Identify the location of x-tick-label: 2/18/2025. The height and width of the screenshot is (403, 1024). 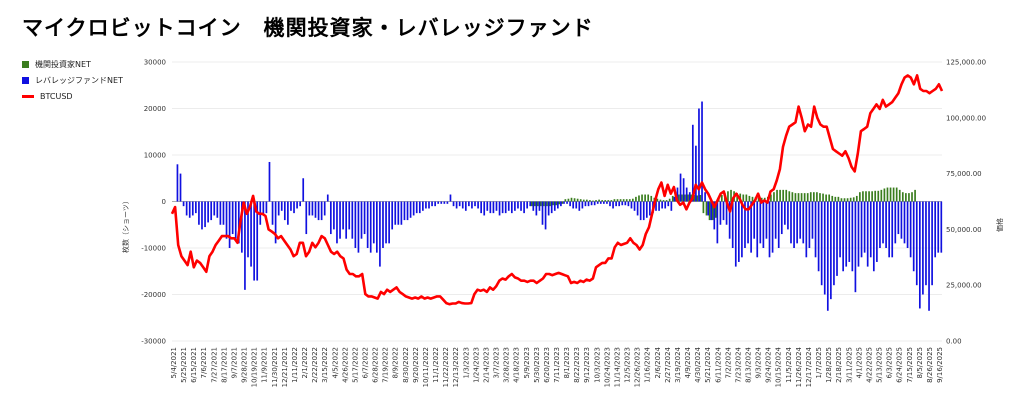
(839, 365).